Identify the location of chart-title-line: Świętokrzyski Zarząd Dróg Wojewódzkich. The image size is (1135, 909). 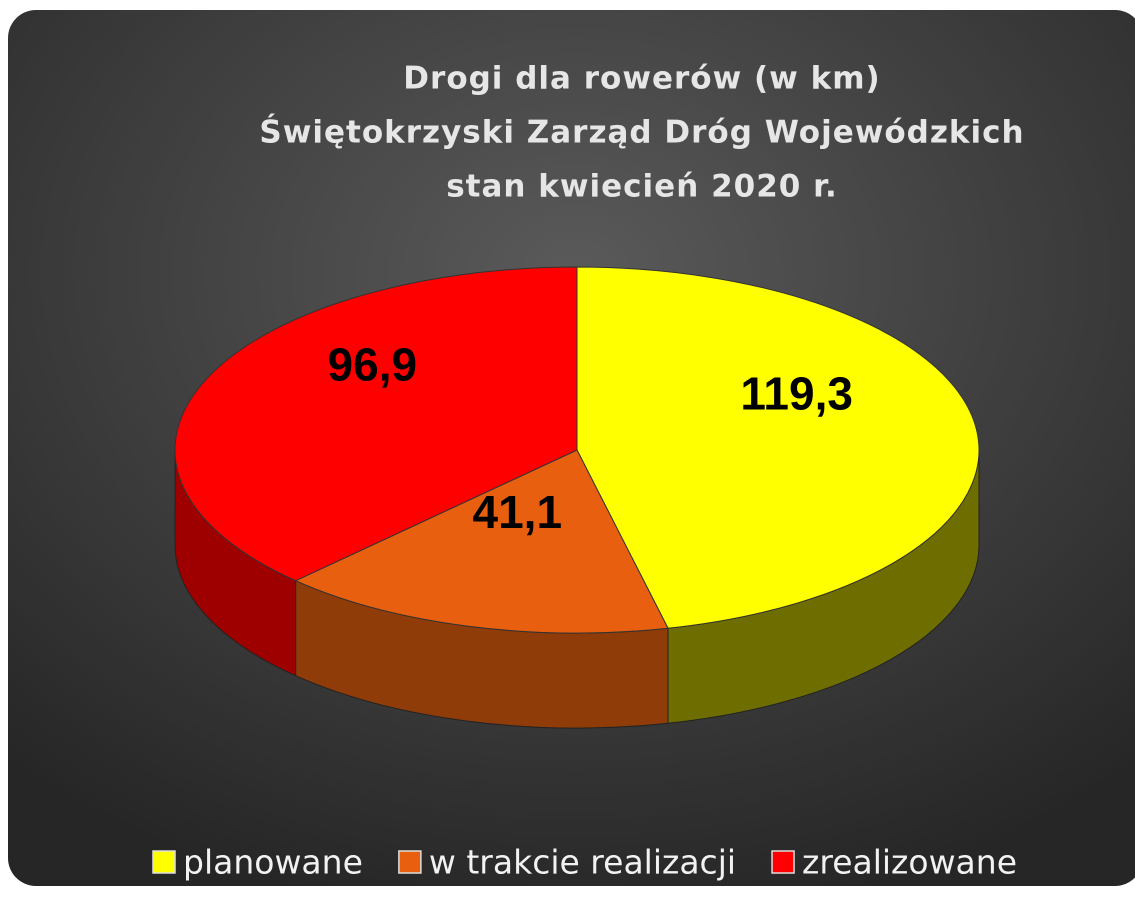
(641, 132).